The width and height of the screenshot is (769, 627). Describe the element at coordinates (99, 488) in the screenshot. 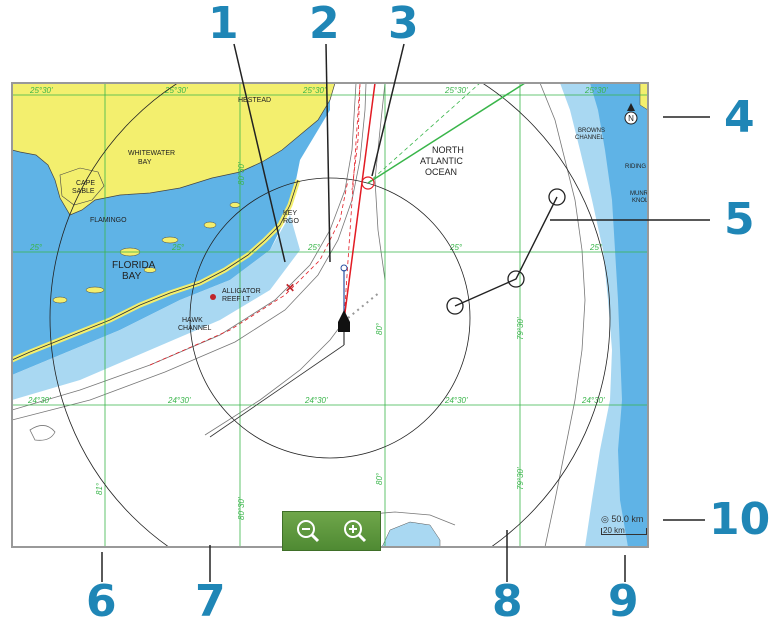

I see `grid-label: 81°` at that location.